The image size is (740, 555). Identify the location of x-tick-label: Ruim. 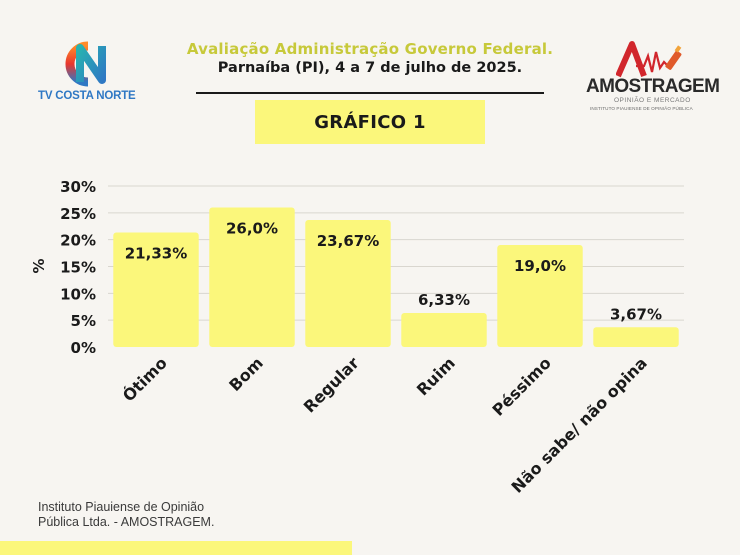
(436, 376).